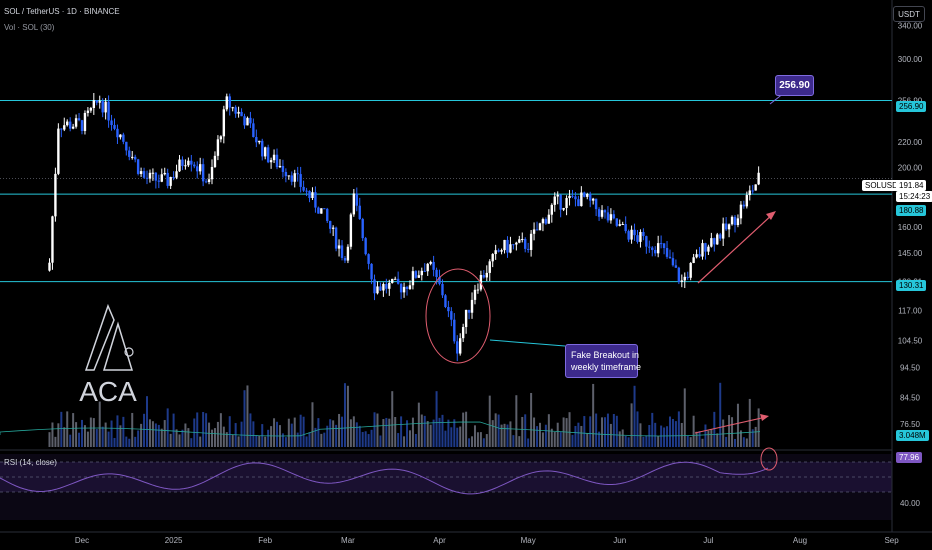 The width and height of the screenshot is (932, 550). I want to click on rsi-highlight-circle, so click(769, 459).